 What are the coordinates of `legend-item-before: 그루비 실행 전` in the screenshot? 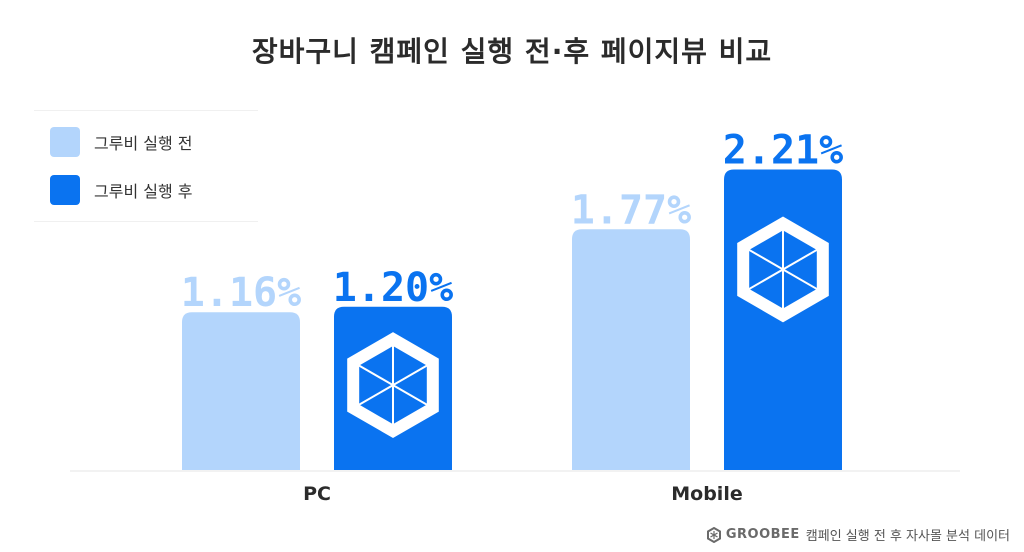 It's located at (121, 142).